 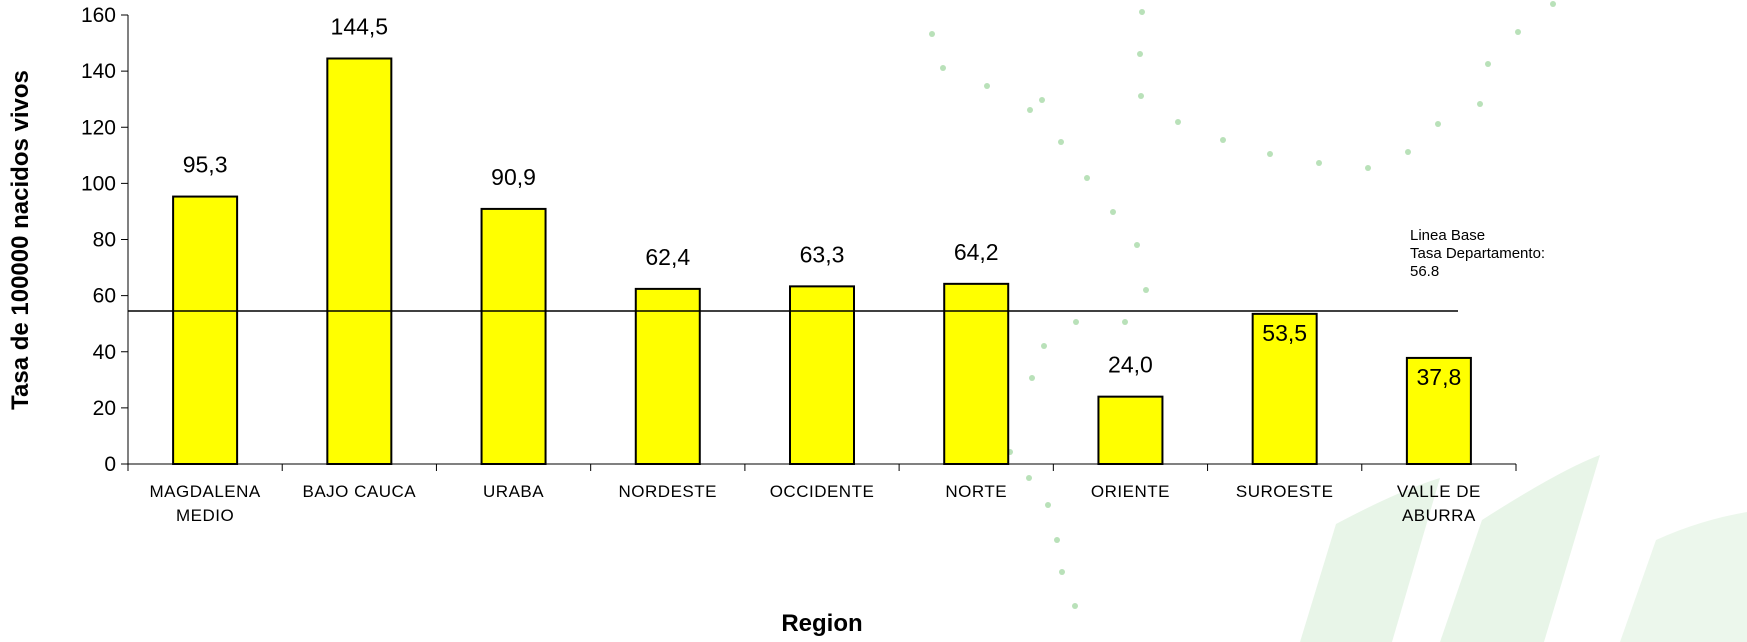 I want to click on reference-line-label: Linea Base Tasa Departamento: 56.8, so click(x=1477, y=253).